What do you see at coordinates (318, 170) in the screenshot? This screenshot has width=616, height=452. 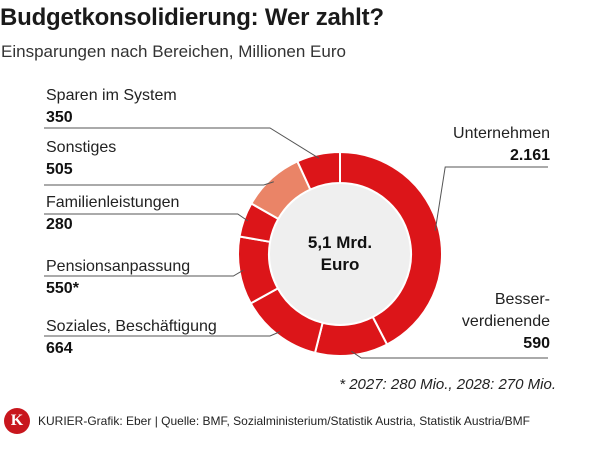 I see `donut-slice-sparen-im-system` at bounding box center [318, 170].